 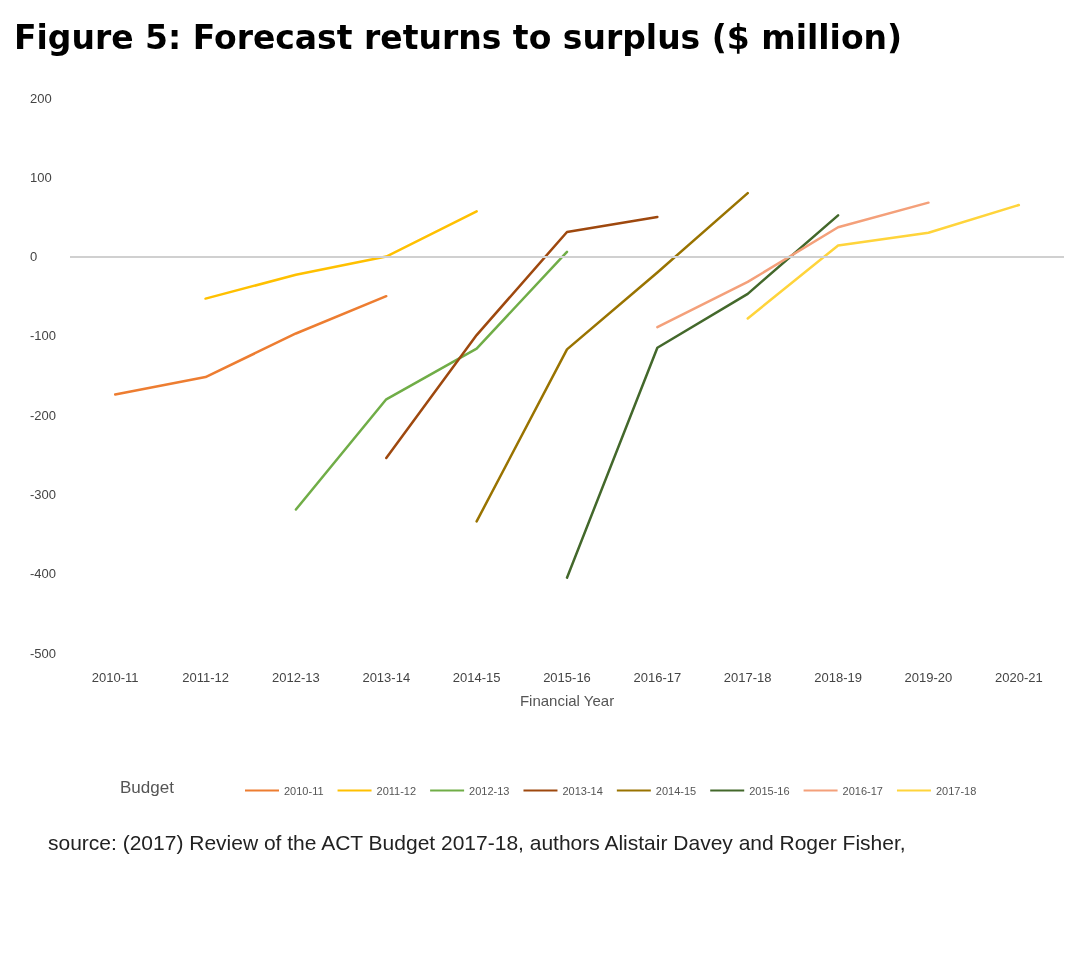 I want to click on x-tick-label: 2014-15, so click(x=476, y=677).